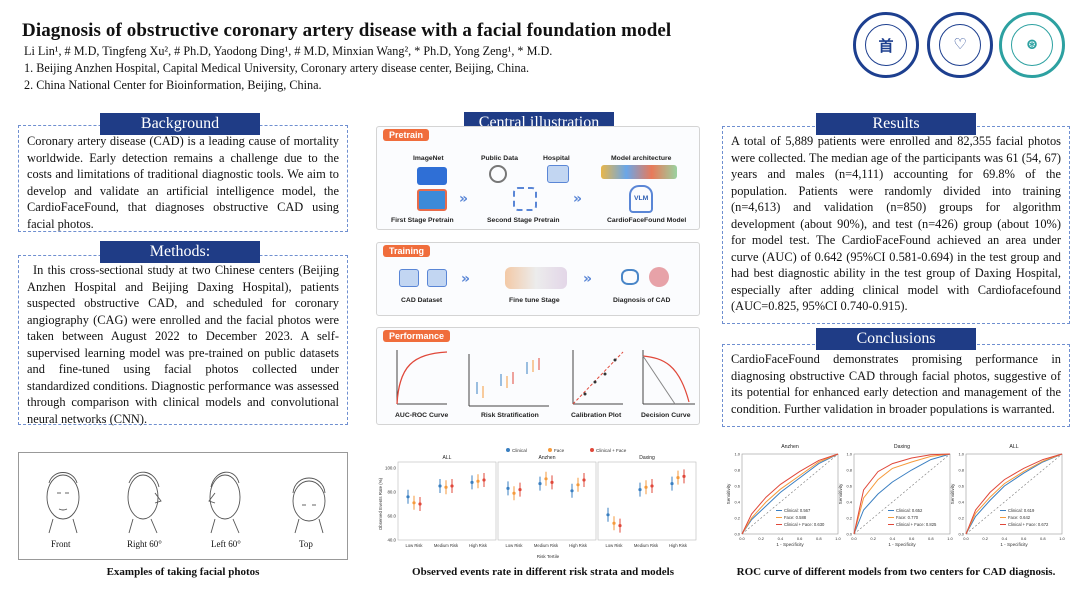  What do you see at coordinates (417, 336) in the screenshot?
I see `performance-tag: Performance` at bounding box center [417, 336].